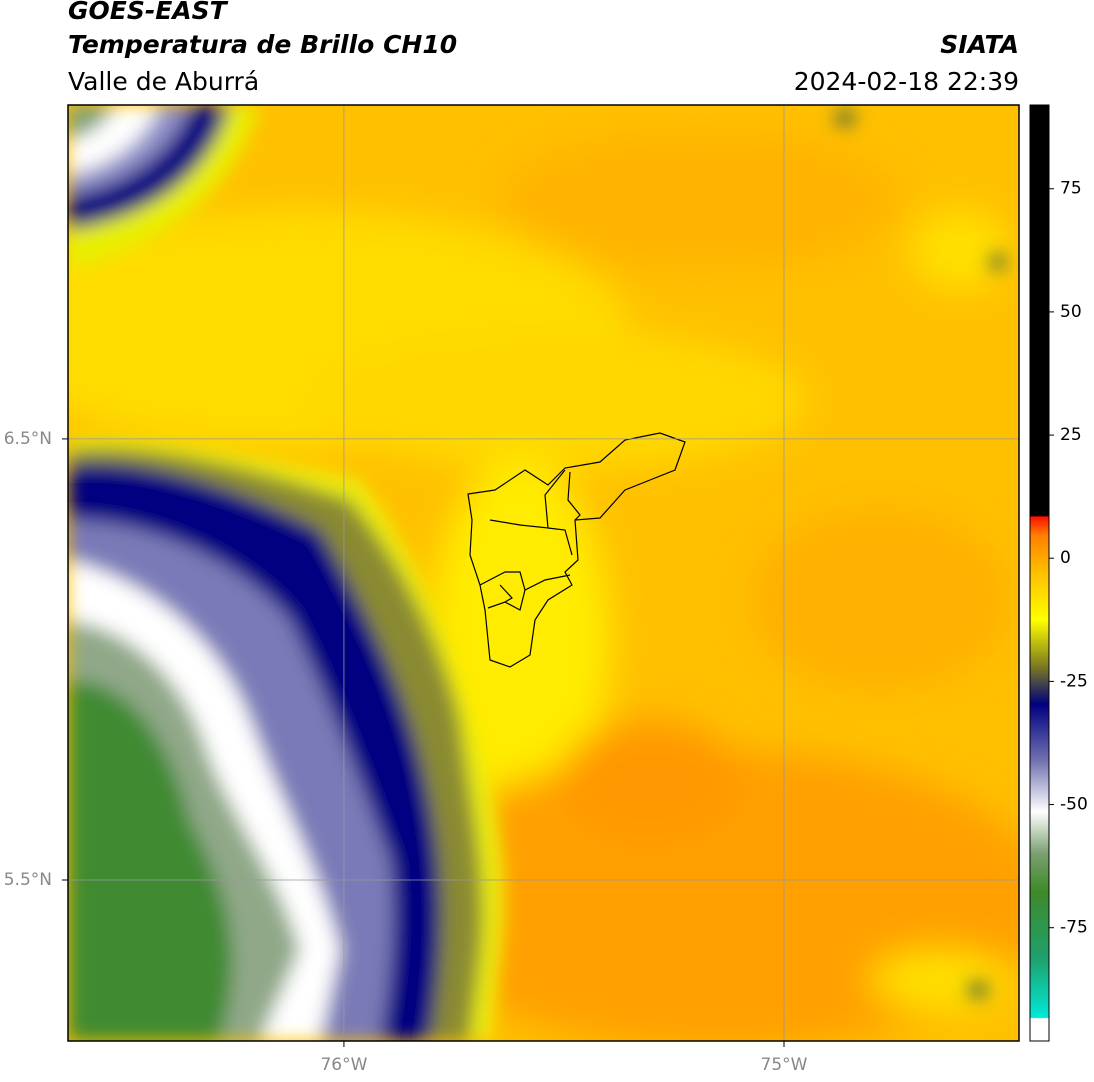 This screenshot has height=1082, width=1094. Describe the element at coordinates (906, 81) in the screenshot. I see `timestamp: 2024-02-18 22:39` at that location.